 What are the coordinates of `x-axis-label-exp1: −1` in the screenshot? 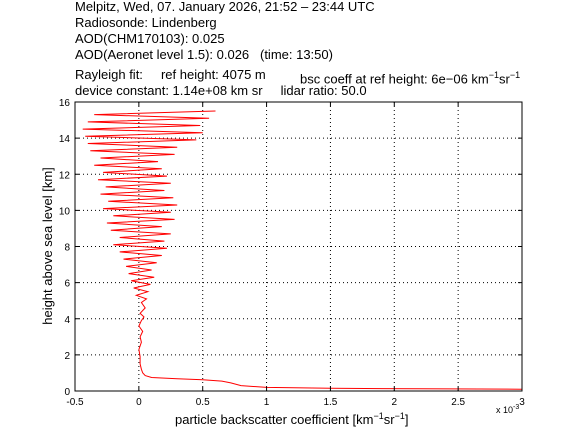 It's located at (378, 416).